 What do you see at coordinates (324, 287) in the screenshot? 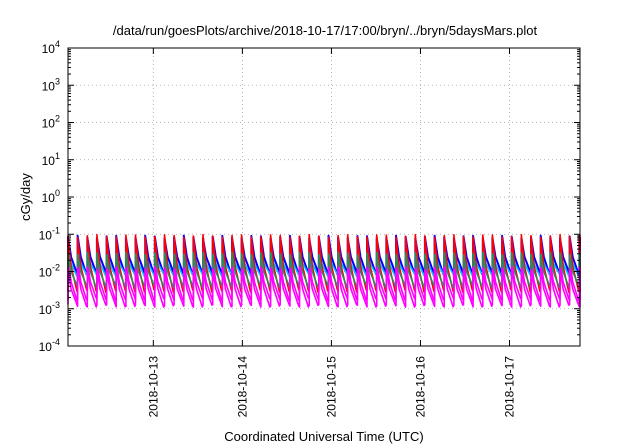
I see `series-line` at bounding box center [324, 287].